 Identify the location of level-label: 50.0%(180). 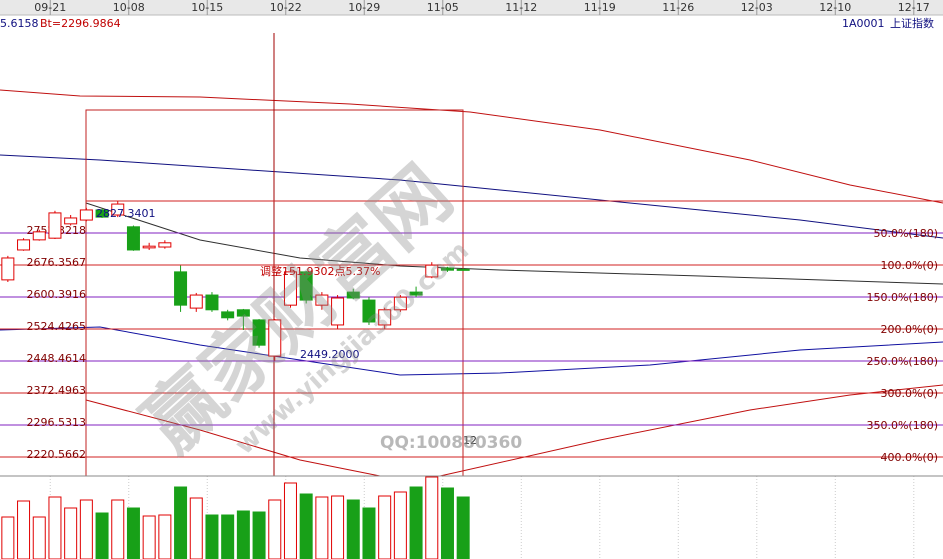
(905, 233).